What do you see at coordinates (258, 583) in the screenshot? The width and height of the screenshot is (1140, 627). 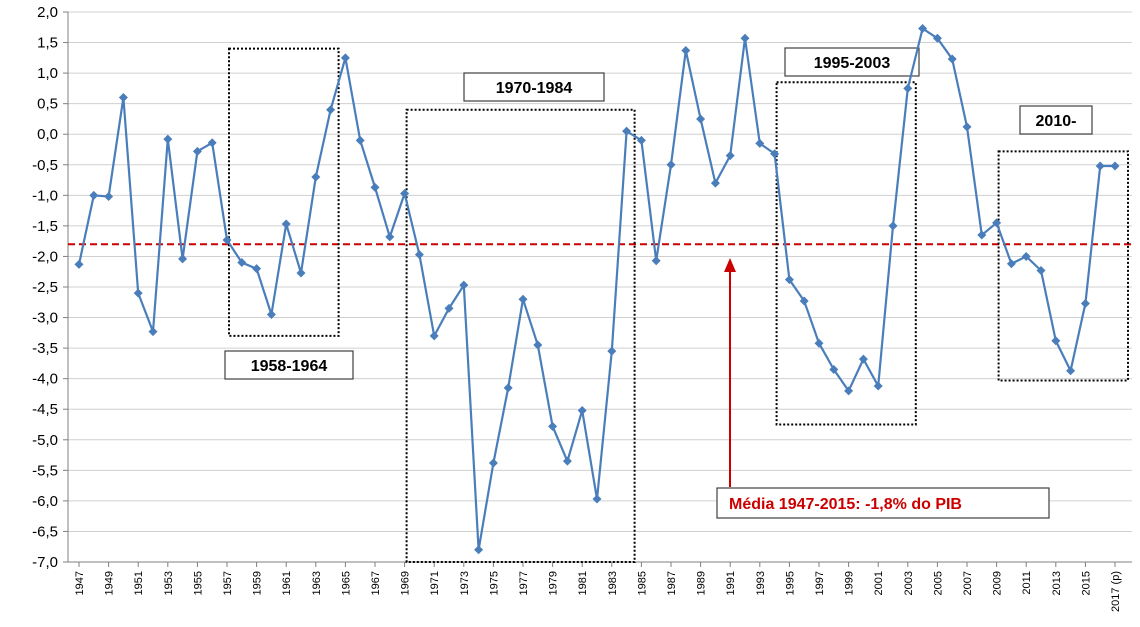 I see `x-tick-label: 1959` at bounding box center [258, 583].